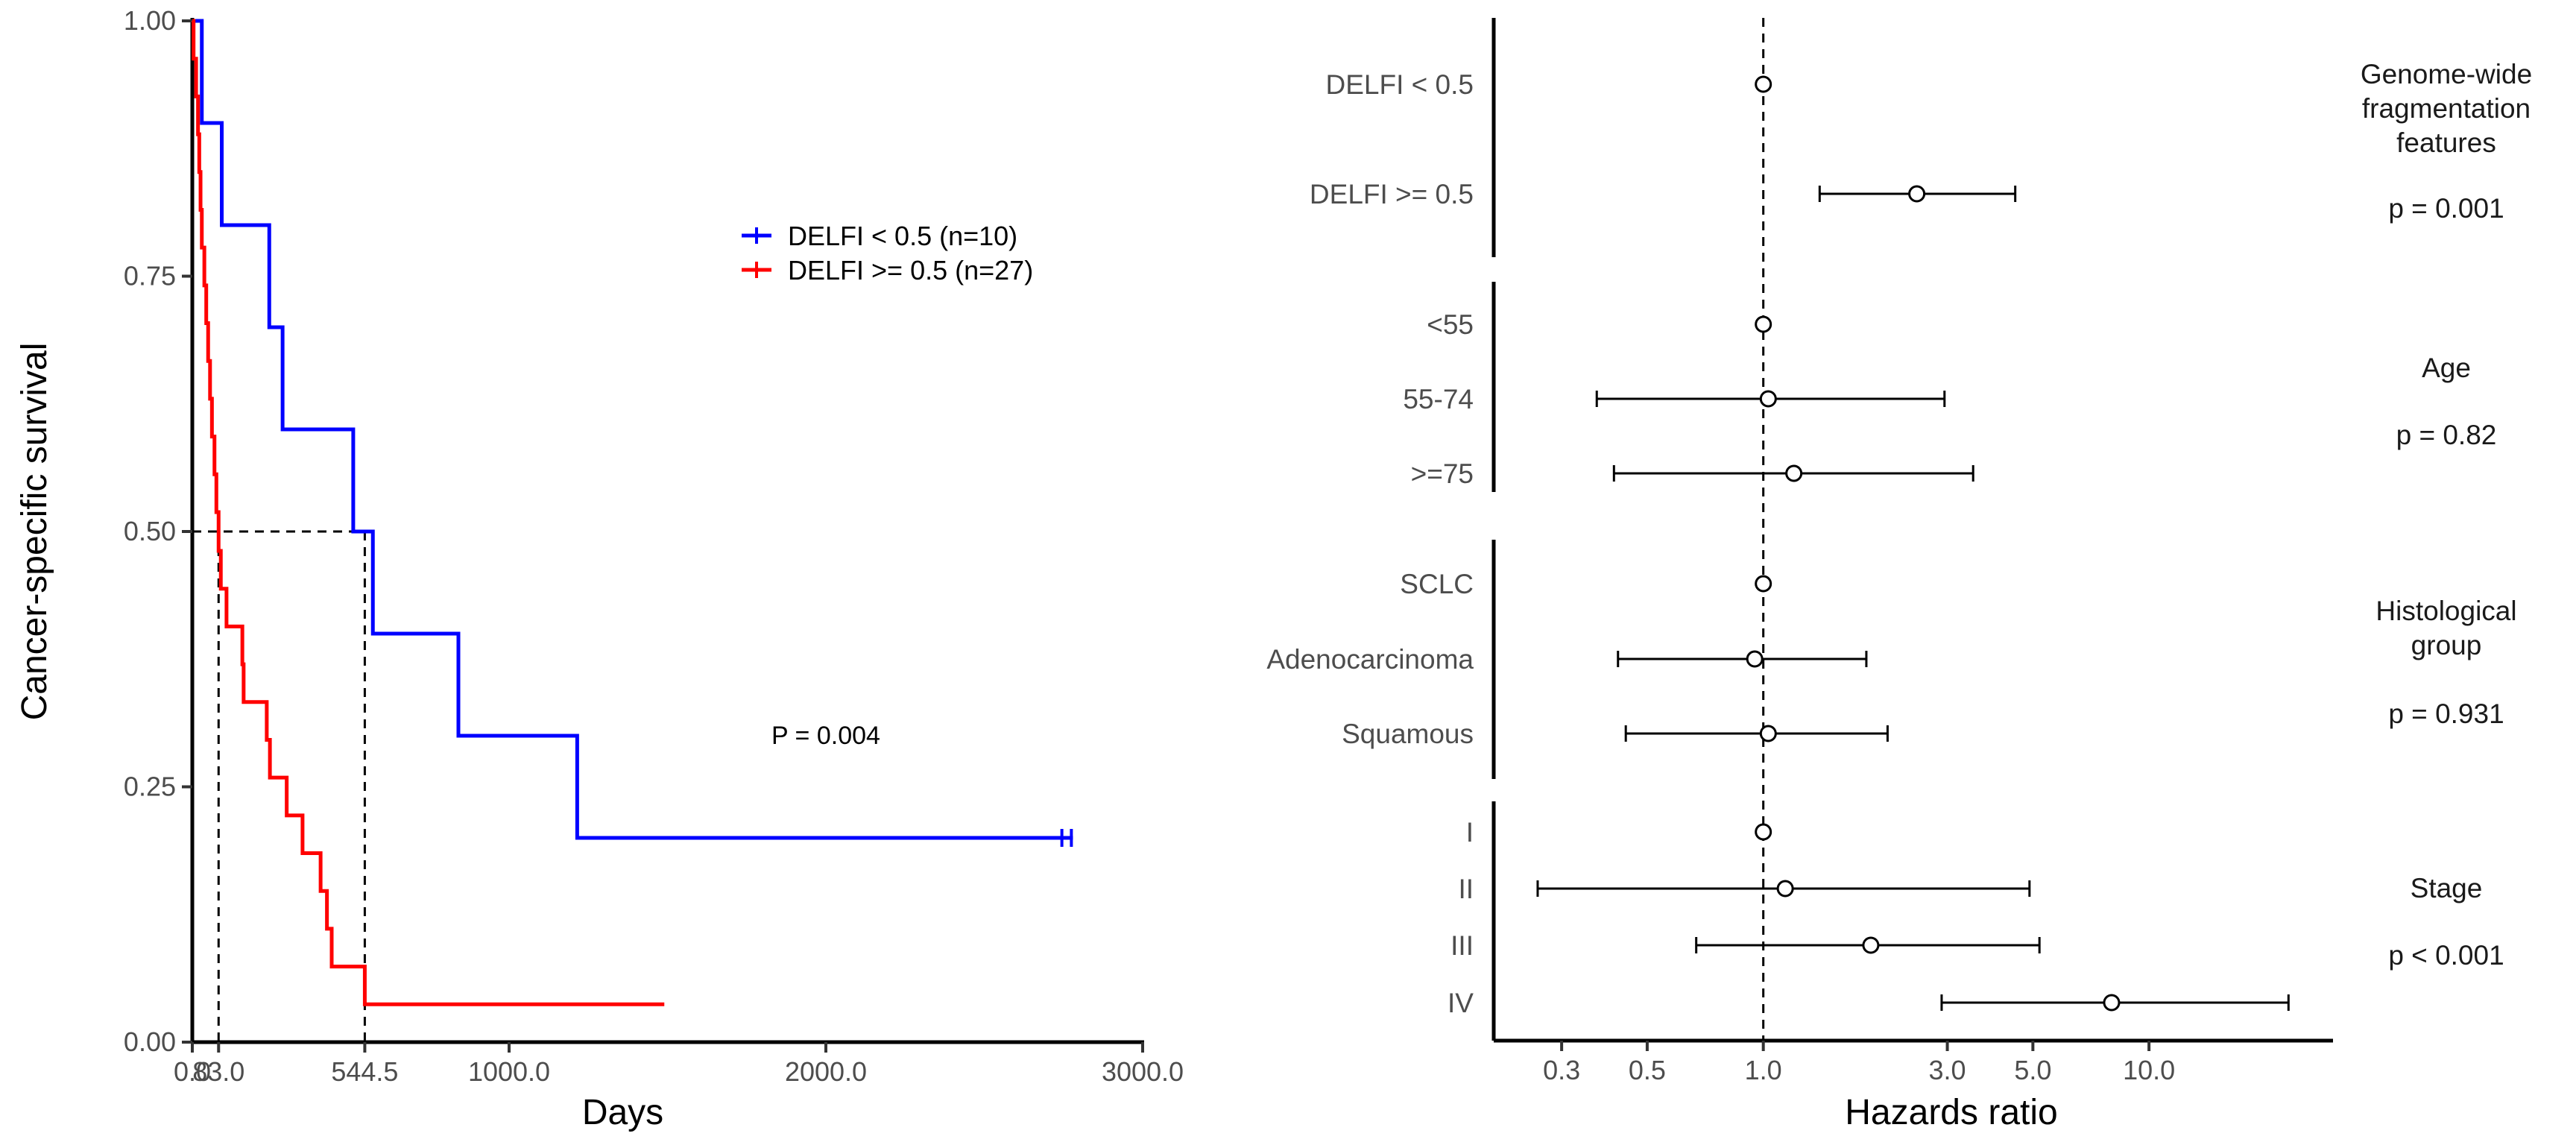  What do you see at coordinates (193, 1071) in the screenshot?
I see `km-x-tick-label: 0.0` at bounding box center [193, 1071].